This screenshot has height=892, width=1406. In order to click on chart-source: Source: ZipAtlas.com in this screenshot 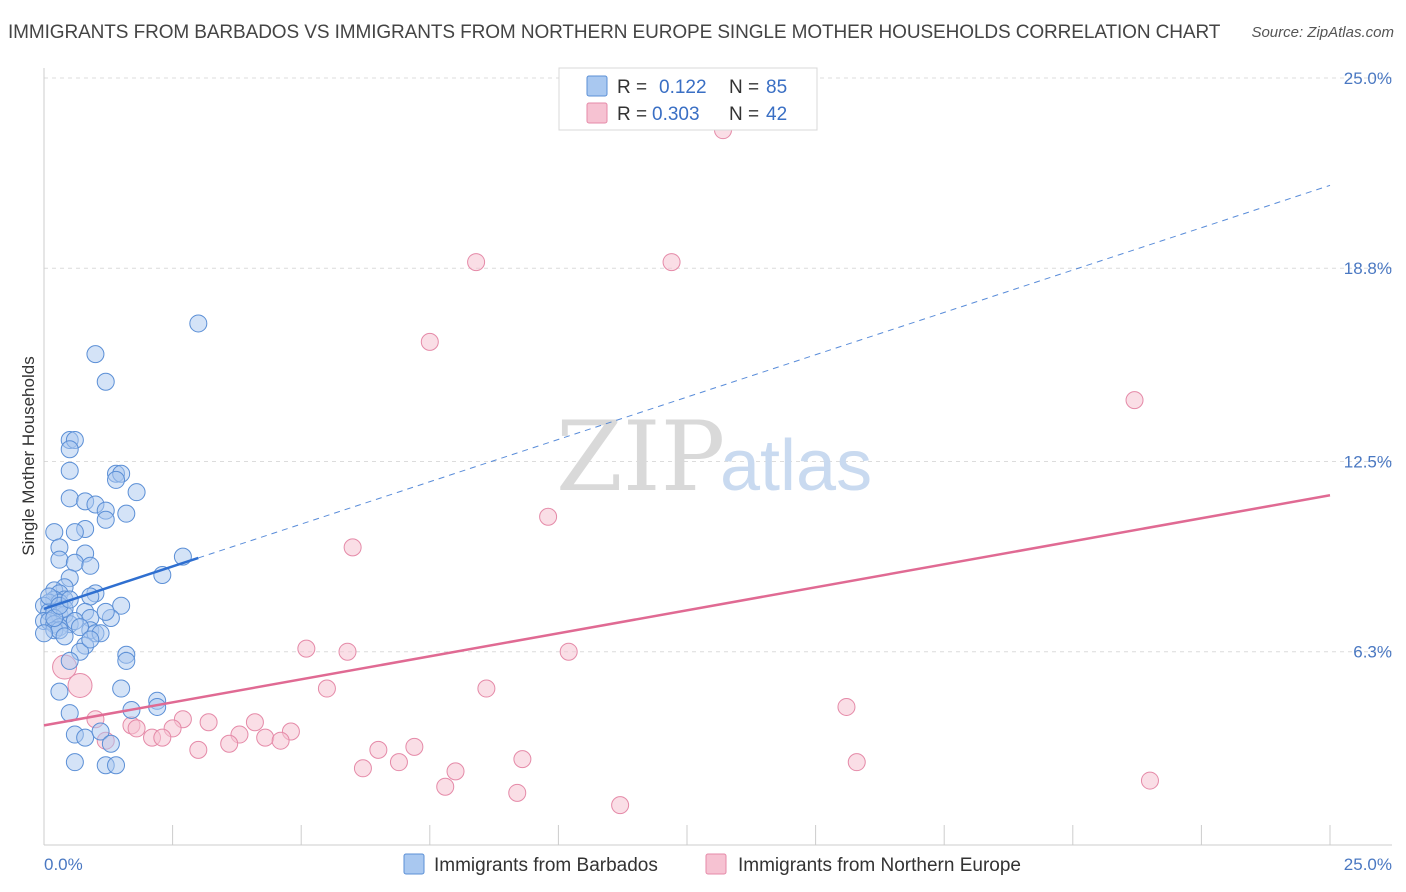, I will do `click(1322, 32)`.